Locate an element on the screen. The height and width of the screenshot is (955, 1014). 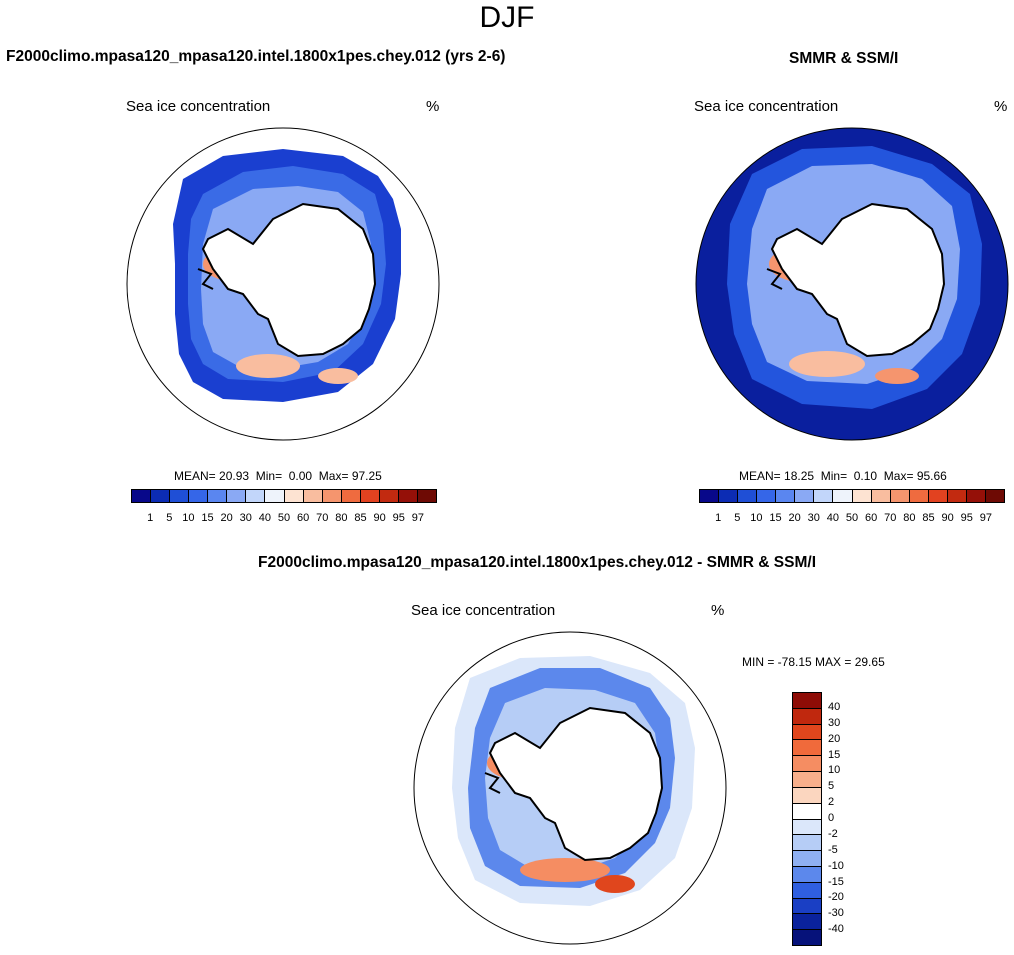
colorbar-tick-label: 50 is located at coordinates (284, 518).